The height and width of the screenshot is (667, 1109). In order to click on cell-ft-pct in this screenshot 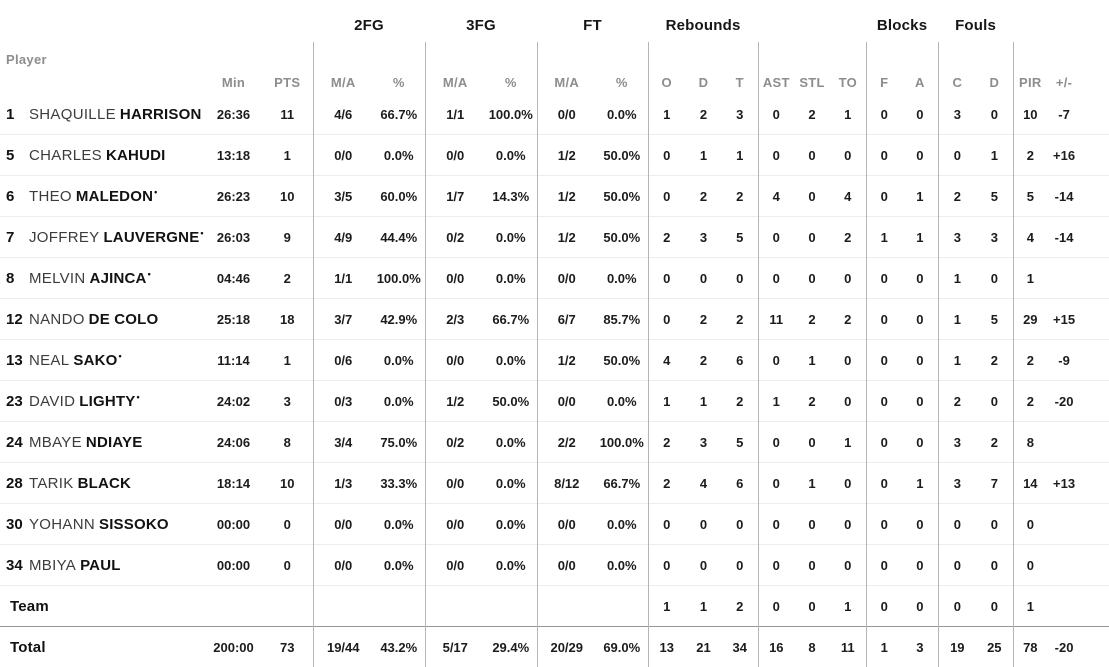, I will do `click(622, 606)`.